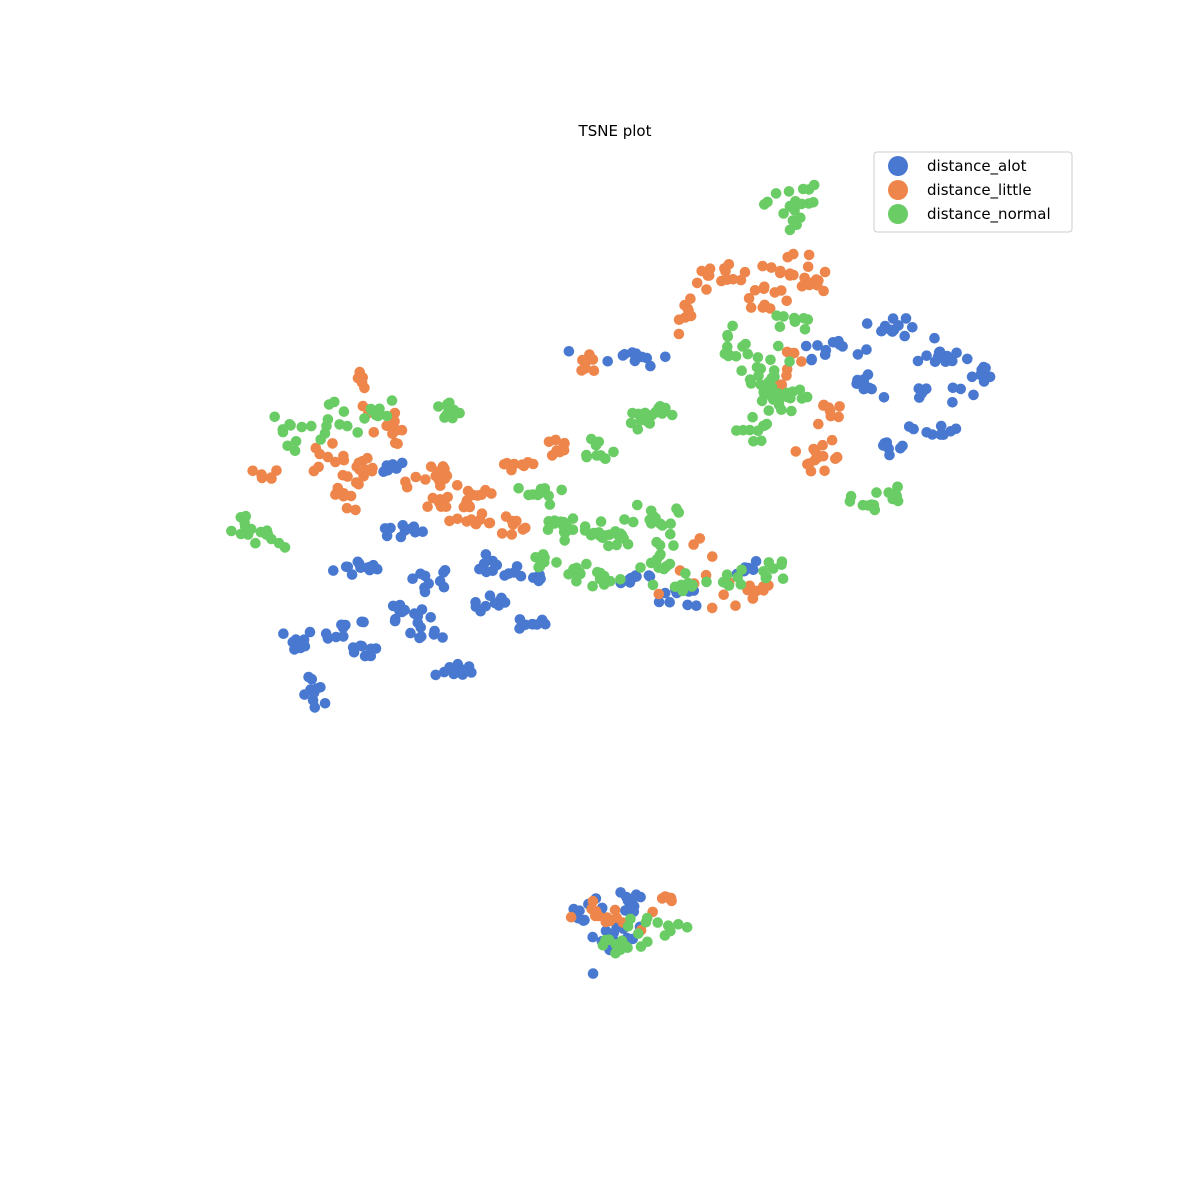 The image size is (1200, 1200). I want to click on legend-marker-distance_normal, so click(898, 214).